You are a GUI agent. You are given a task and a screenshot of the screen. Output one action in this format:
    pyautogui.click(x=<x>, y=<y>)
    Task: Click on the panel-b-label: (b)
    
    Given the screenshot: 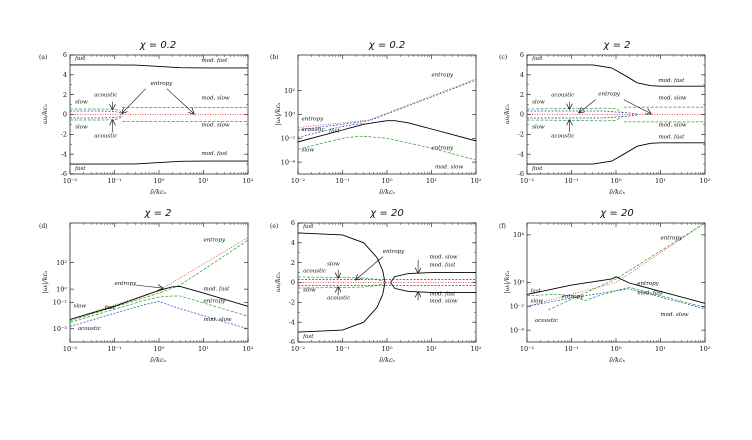 What is the action you would take?
    pyautogui.click(x=274, y=57)
    